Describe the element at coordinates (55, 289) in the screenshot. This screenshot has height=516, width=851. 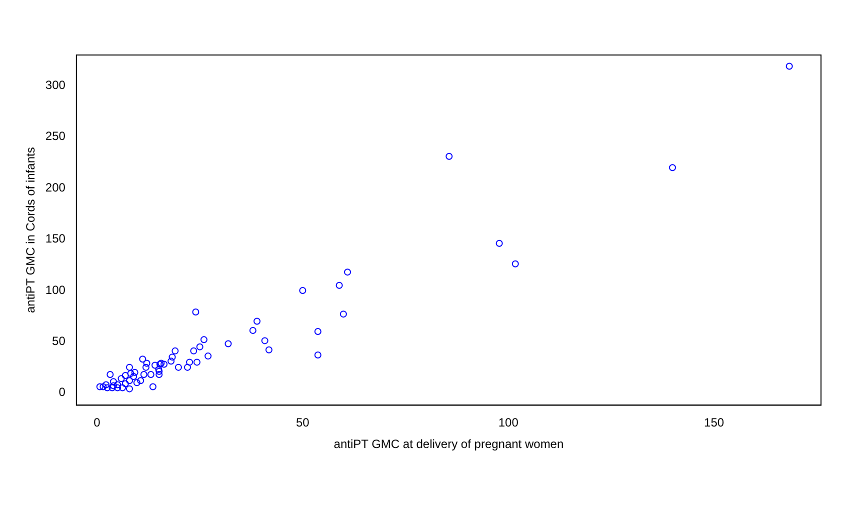
I see `y-tick-label: 100` at that location.